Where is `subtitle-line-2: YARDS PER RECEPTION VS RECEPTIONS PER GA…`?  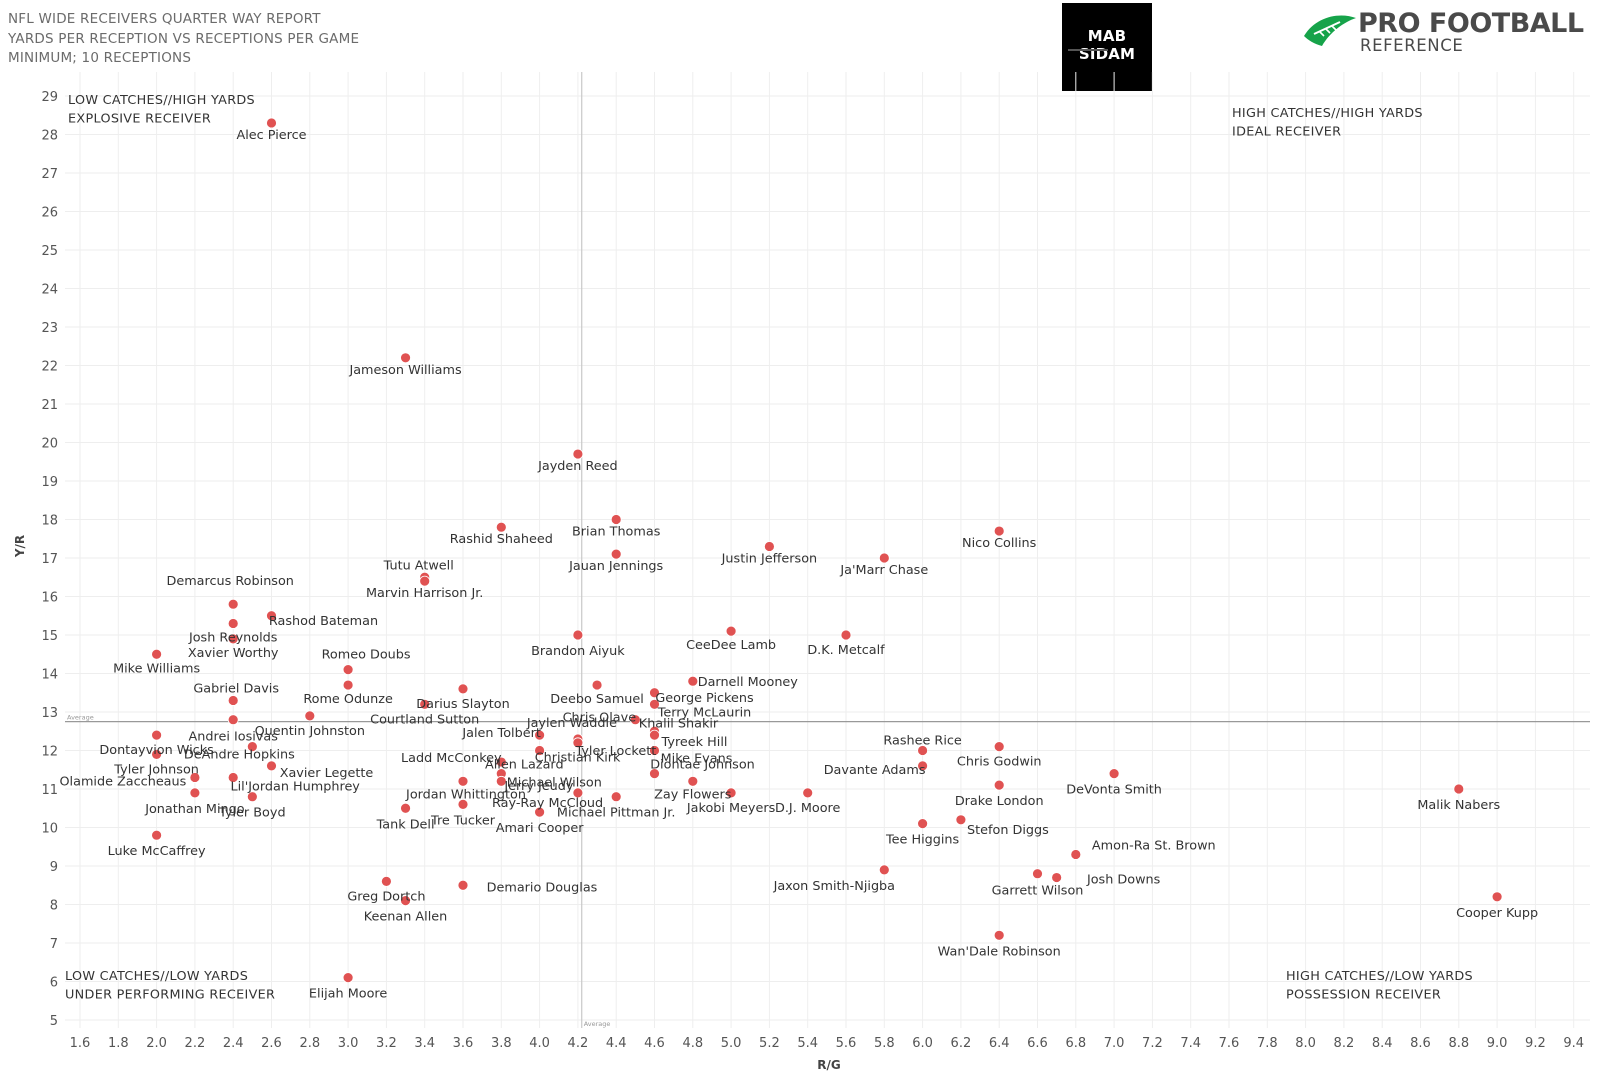 subtitle-line-2: YARDS PER RECEPTION VS RECEPTIONS PER GA… is located at coordinates (184, 38).